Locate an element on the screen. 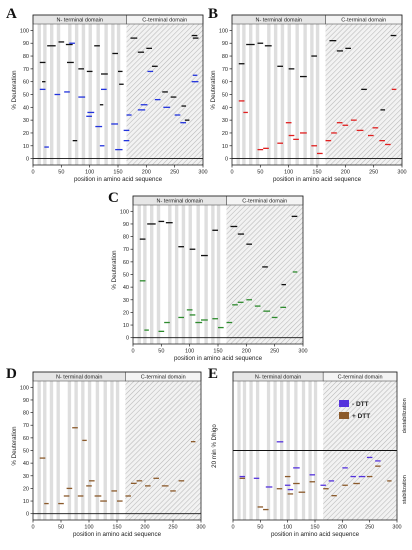 The image size is (412, 550). legend-swatch-minus-dtt is located at coordinates (344, 403).